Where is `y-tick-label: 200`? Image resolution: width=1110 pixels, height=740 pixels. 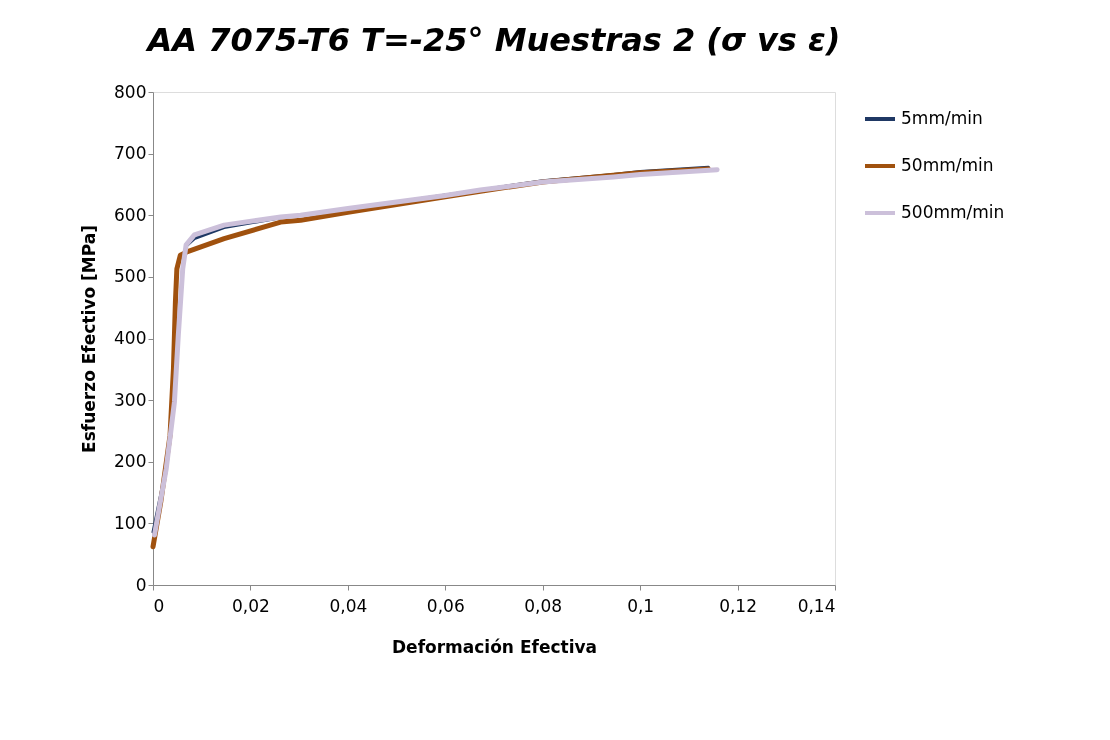 y-tick-label: 200 is located at coordinates (130, 461).